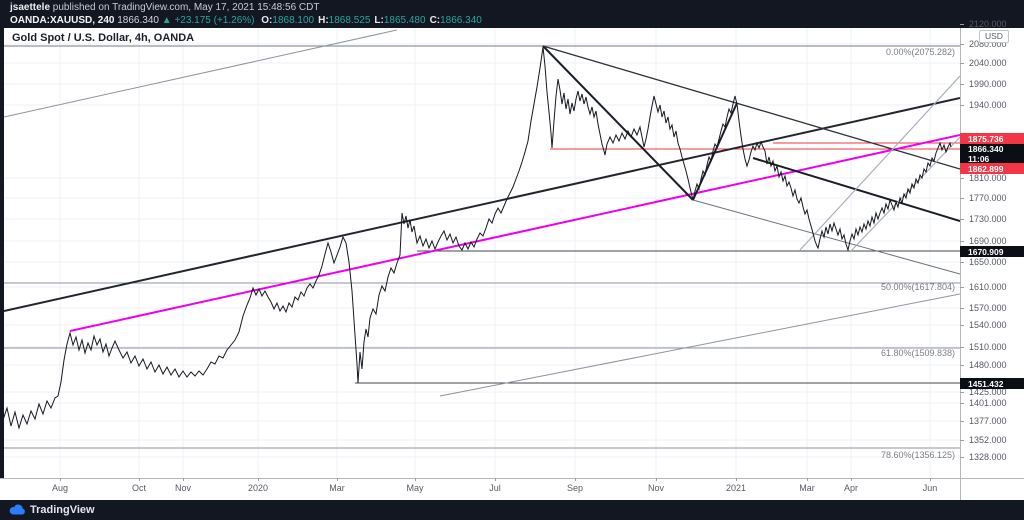 The image size is (1024, 520). I want to click on ohlc-value: 1868.525, so click(349, 20).